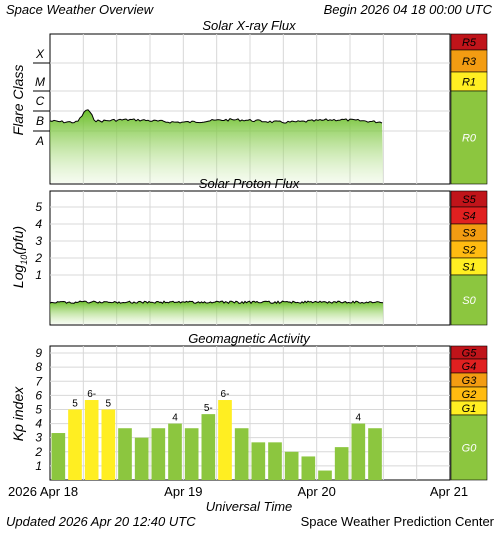 This screenshot has width=500, height=533. What do you see at coordinates (40, 121) in the screenshot?
I see `xray-tick-label: B` at bounding box center [40, 121].